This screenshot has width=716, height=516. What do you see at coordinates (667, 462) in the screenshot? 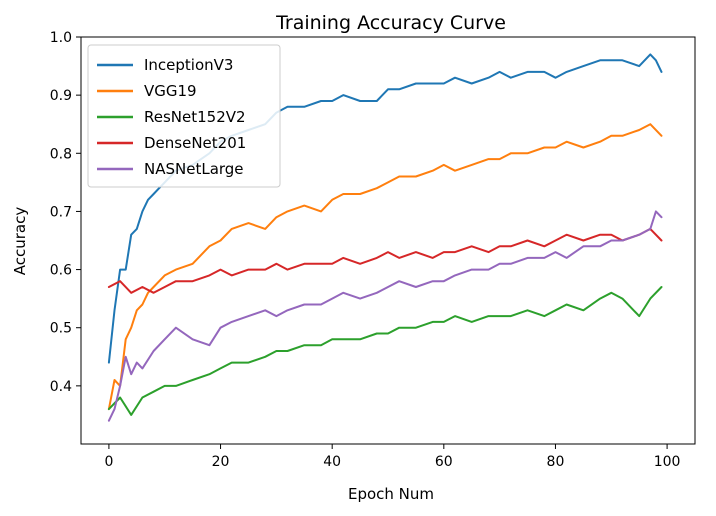
I see `x-tick-label: 100` at bounding box center [667, 462].